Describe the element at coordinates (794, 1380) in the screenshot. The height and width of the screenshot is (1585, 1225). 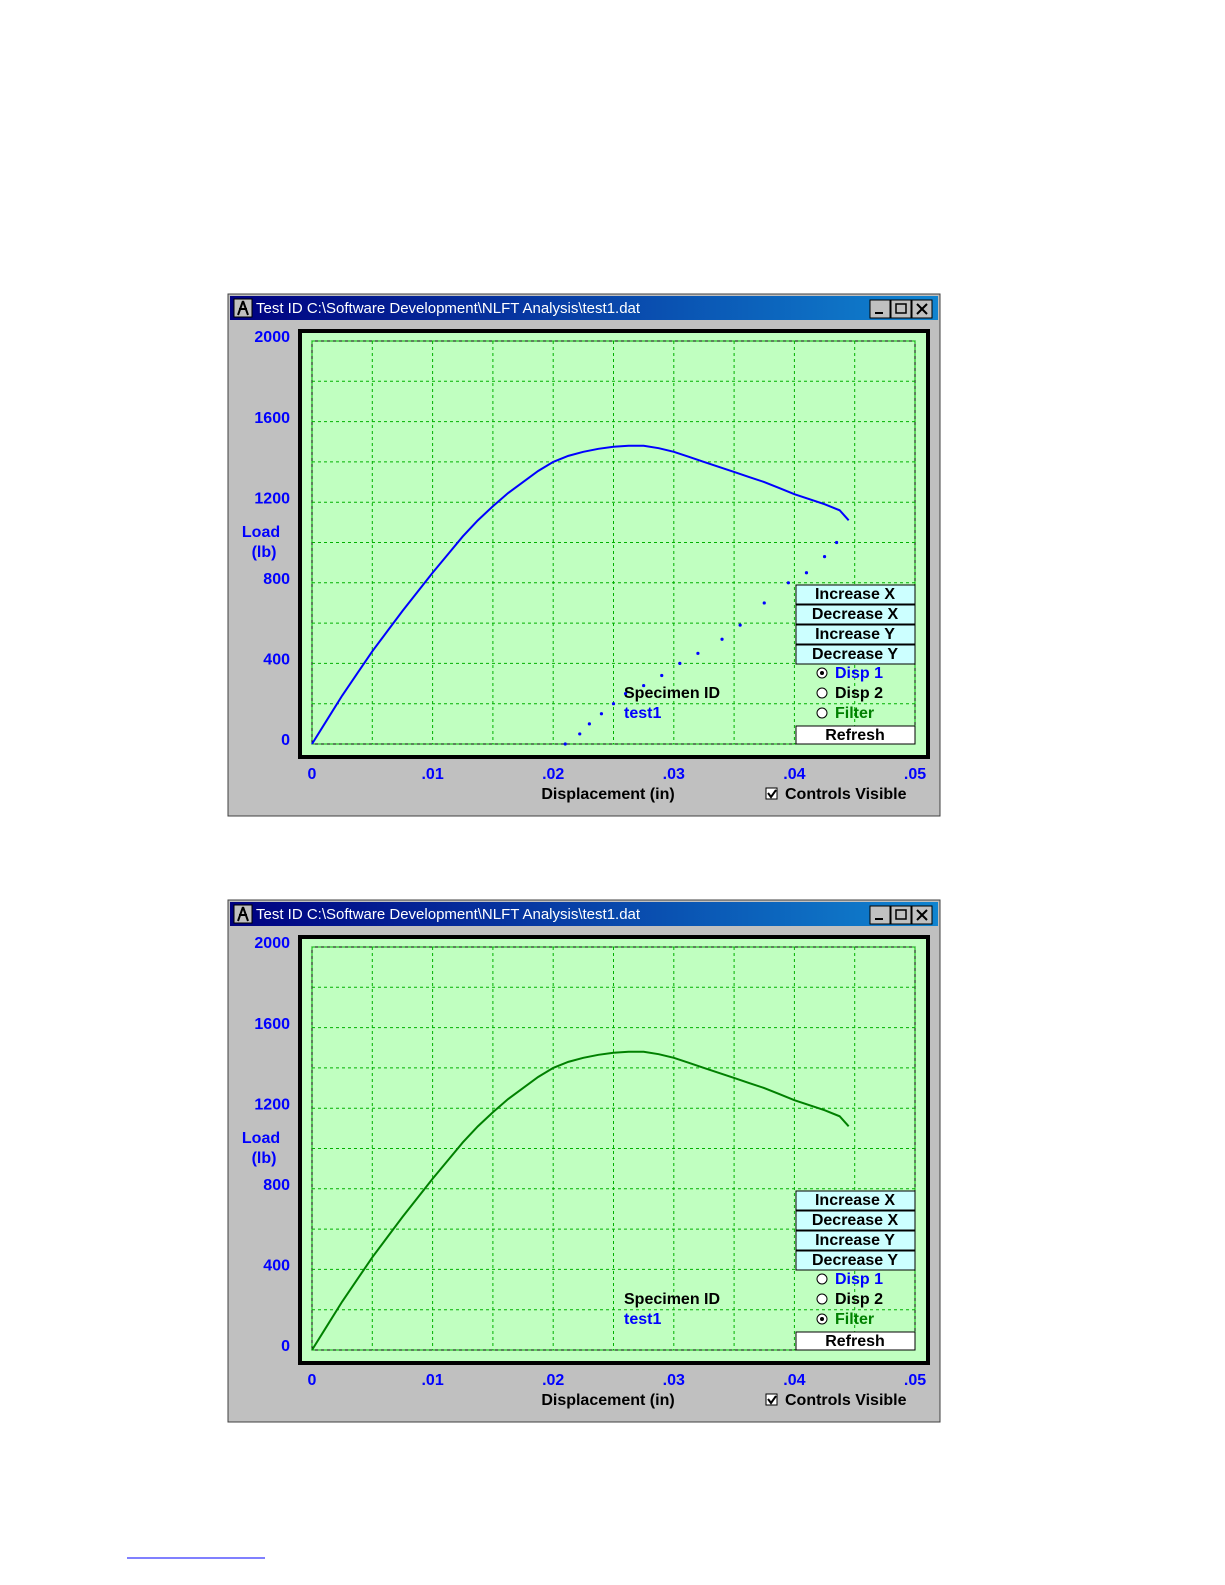
I see `x-tick-label: .04` at that location.